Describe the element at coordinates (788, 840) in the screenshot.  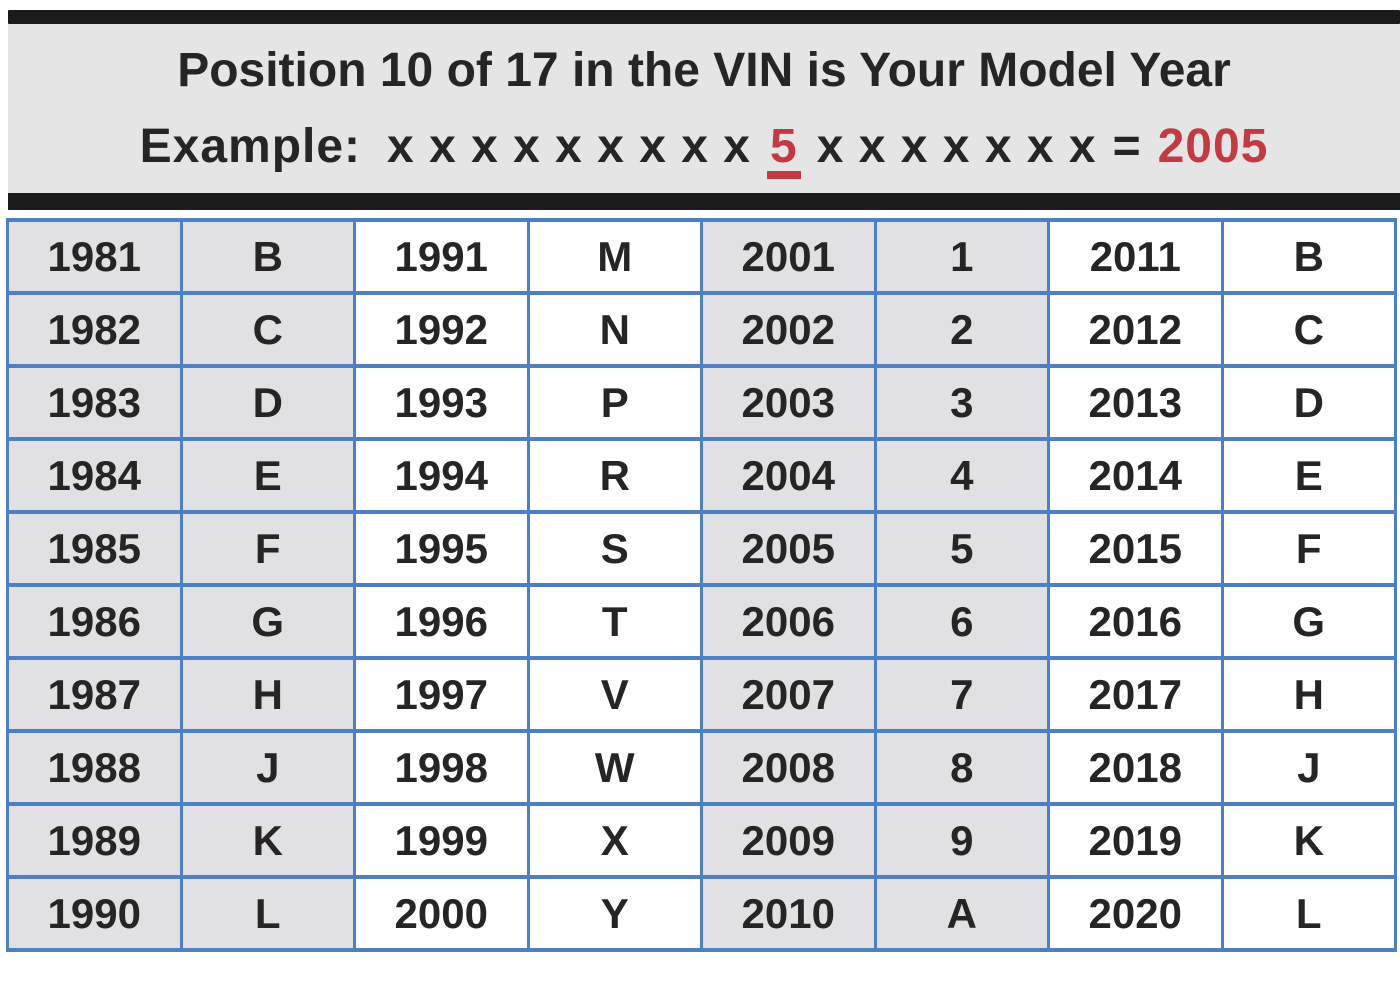
I see `year-cell: 2009` at that location.